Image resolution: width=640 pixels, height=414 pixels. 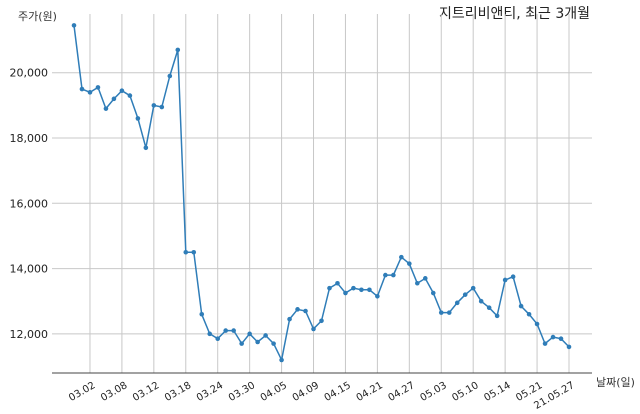 I want to click on x-tick-label: 05.14, so click(x=497, y=392).